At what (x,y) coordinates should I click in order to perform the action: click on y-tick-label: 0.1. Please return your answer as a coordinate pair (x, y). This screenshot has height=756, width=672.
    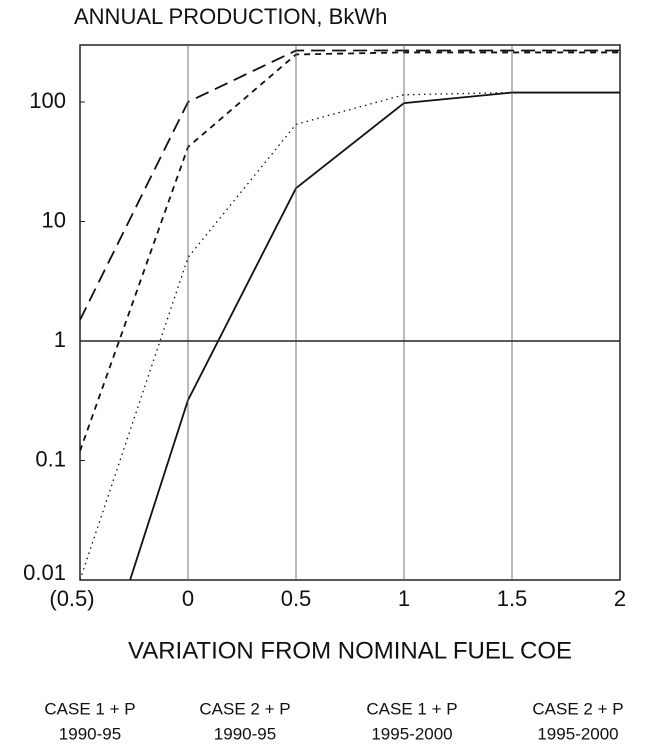
    Looking at the image, I should click on (50, 458).